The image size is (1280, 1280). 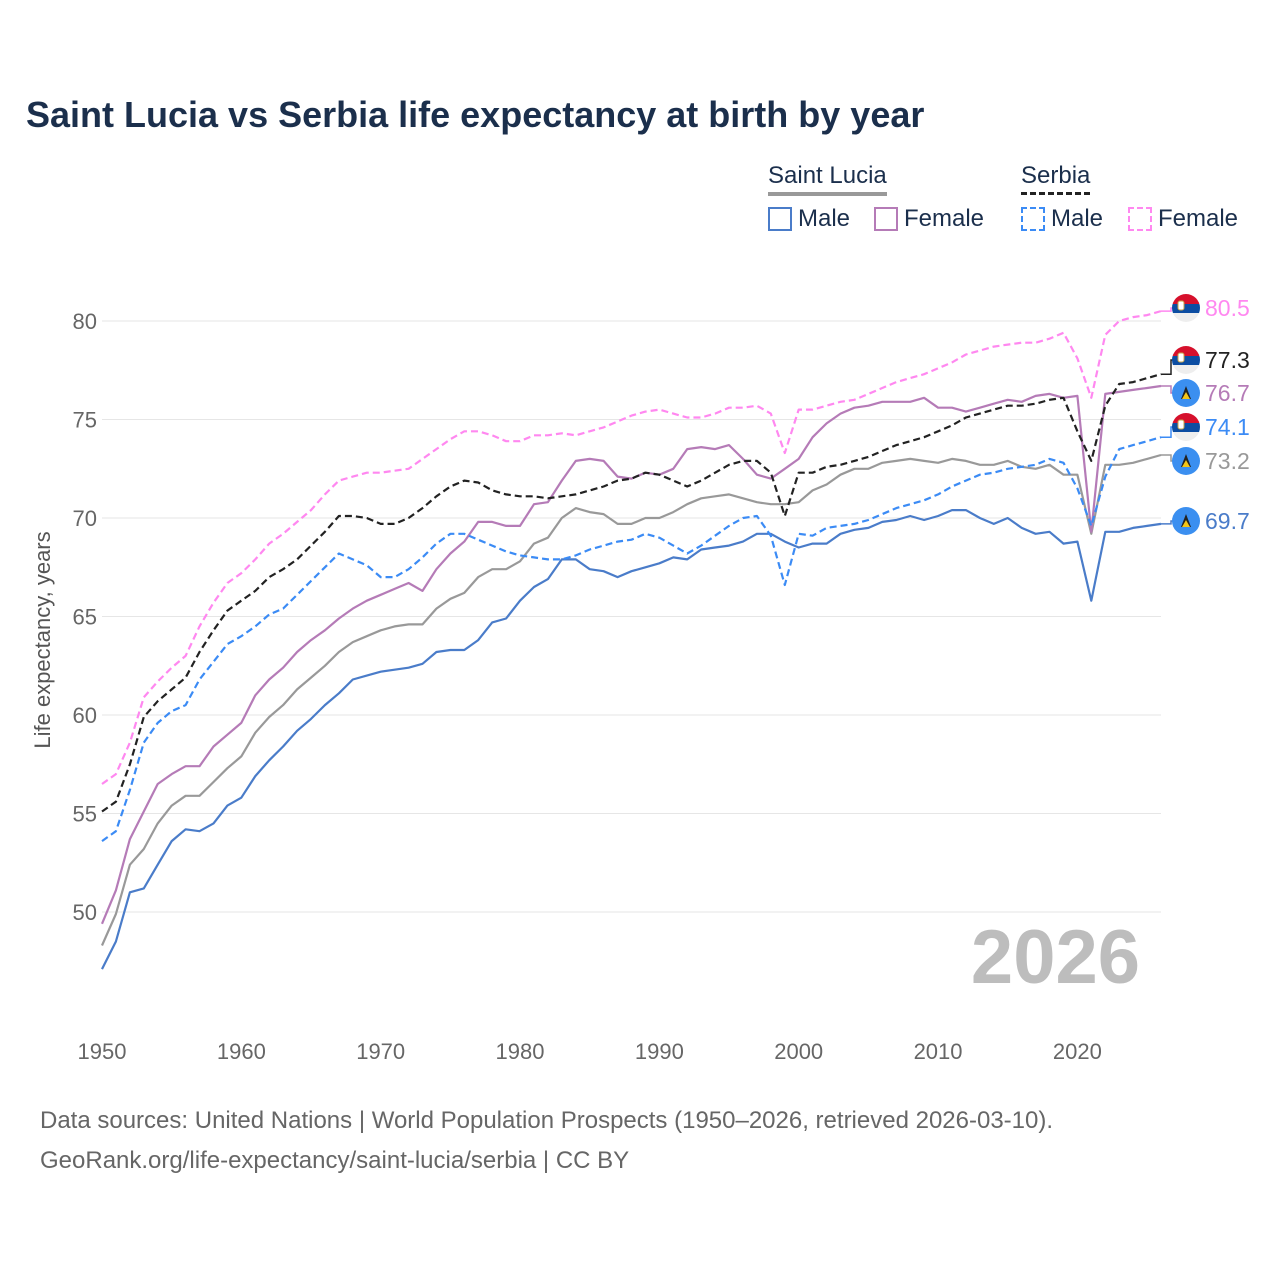 What do you see at coordinates (85, 814) in the screenshot?
I see `y-tick-label: 55` at bounding box center [85, 814].